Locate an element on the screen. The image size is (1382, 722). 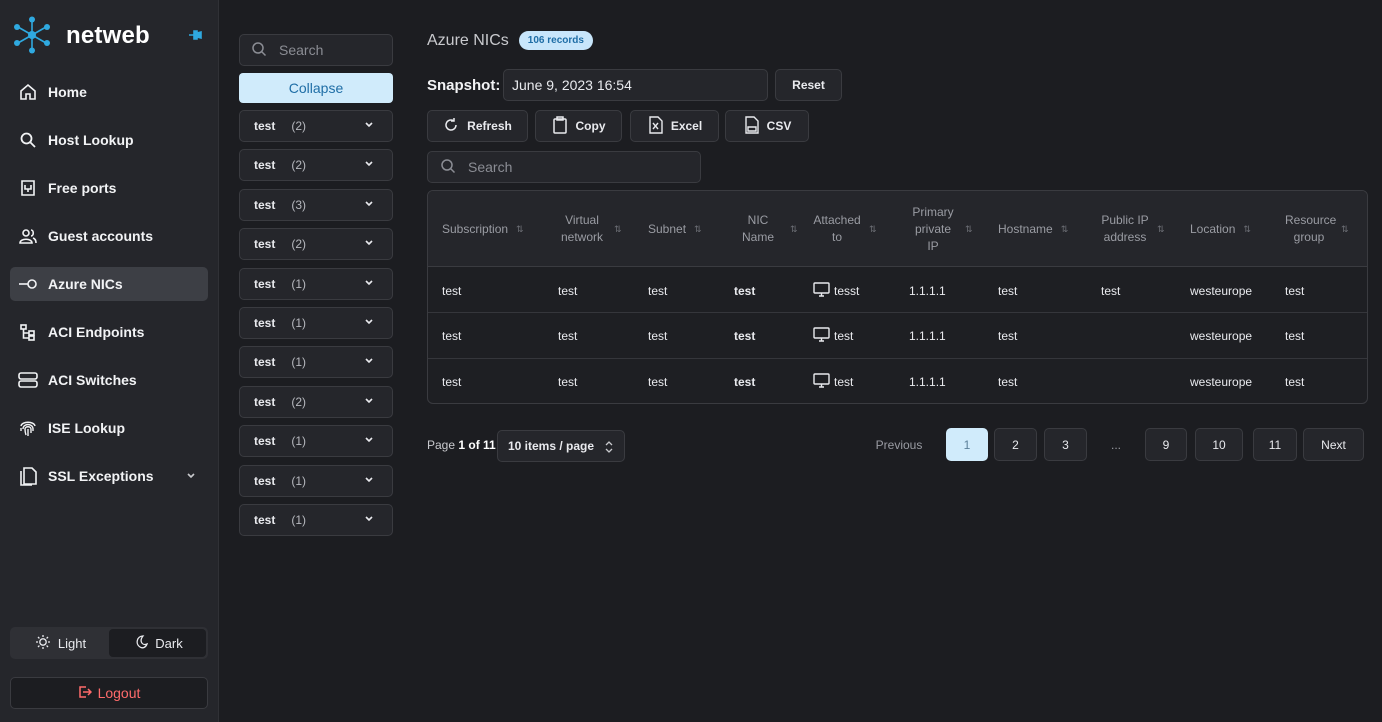
filter-search-input: Search is located at coordinates (316, 50).